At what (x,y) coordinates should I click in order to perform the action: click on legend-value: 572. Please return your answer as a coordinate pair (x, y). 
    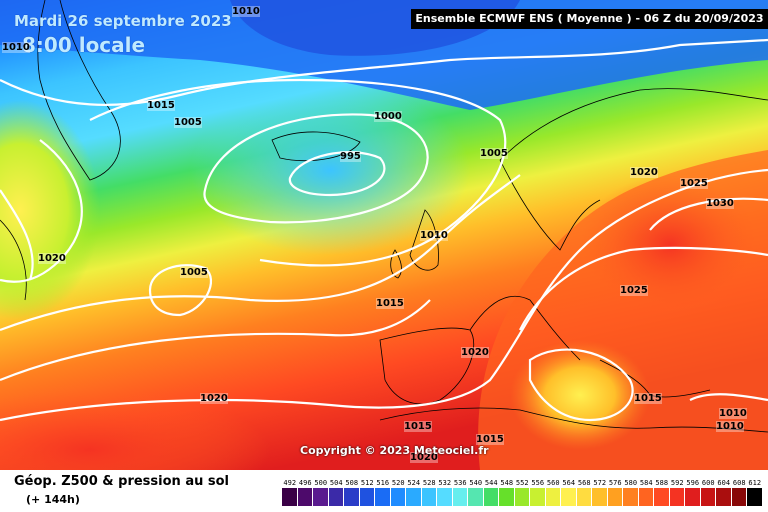
    Looking at the image, I should click on (600, 483).